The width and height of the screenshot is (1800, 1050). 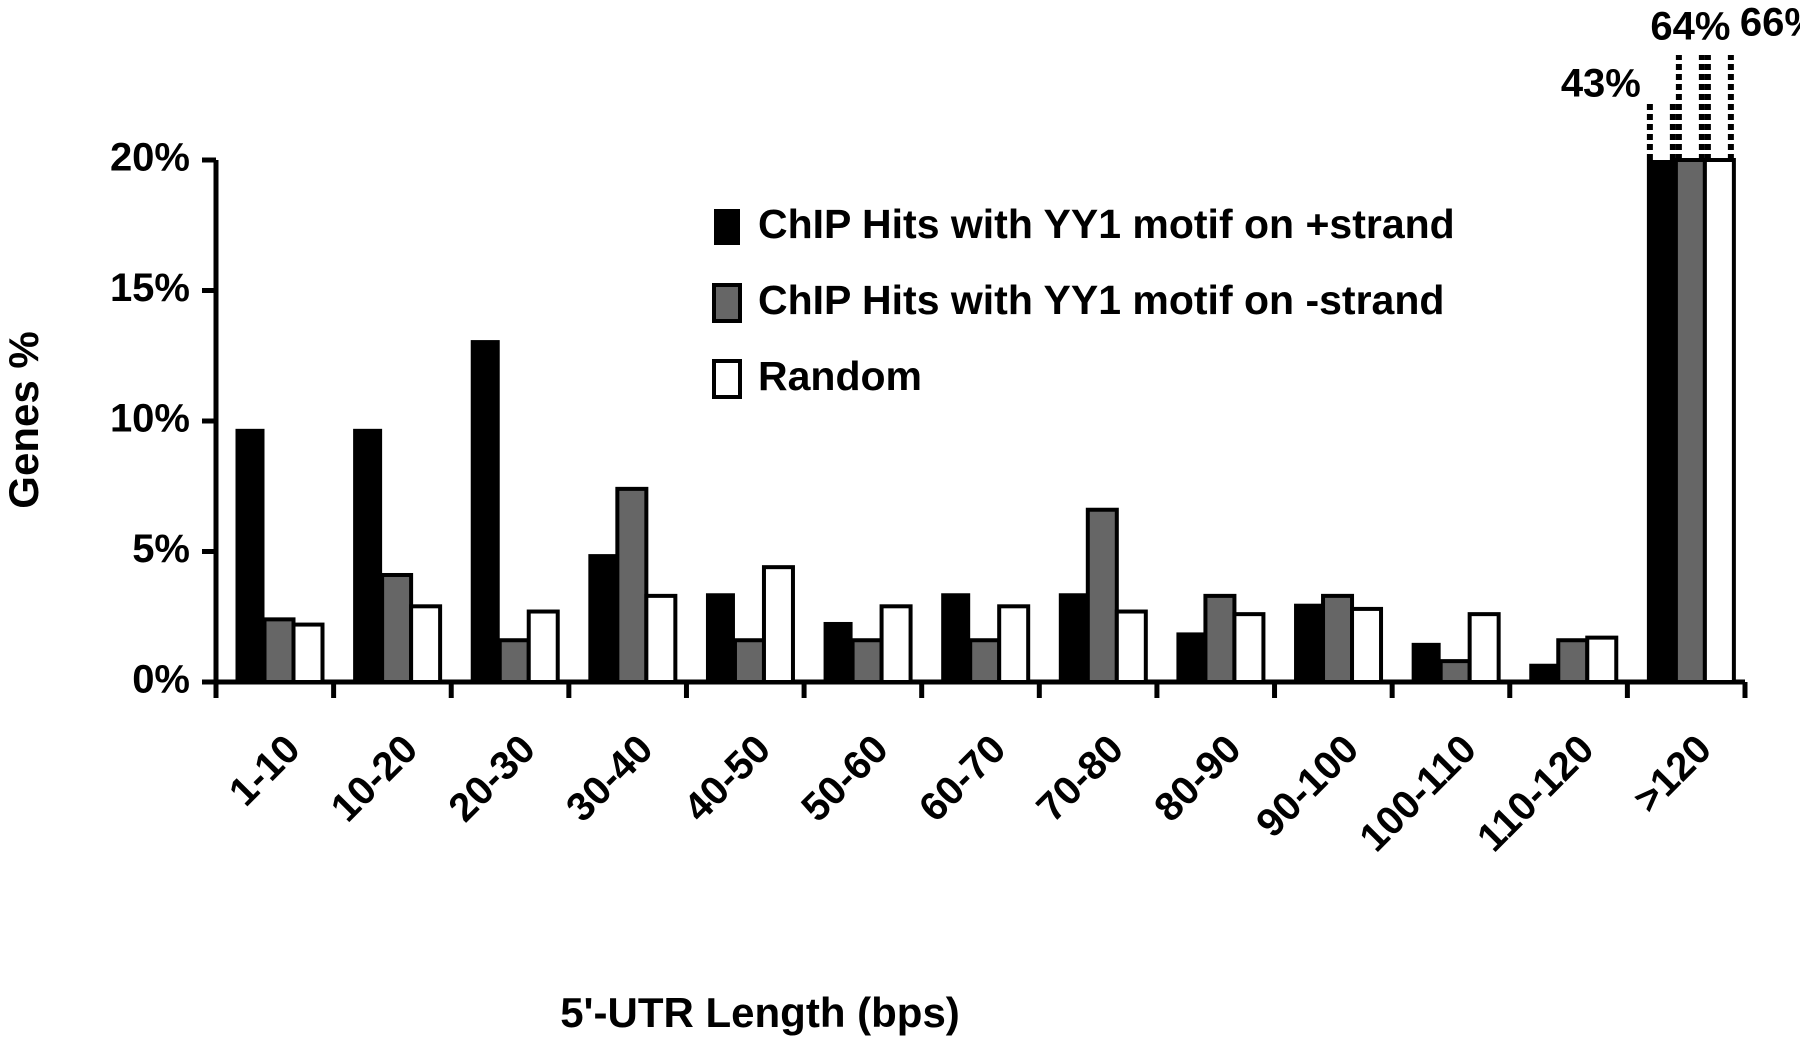 What do you see at coordinates (491, 778) in the screenshot?
I see `x-tick-label: 20-30` at bounding box center [491, 778].